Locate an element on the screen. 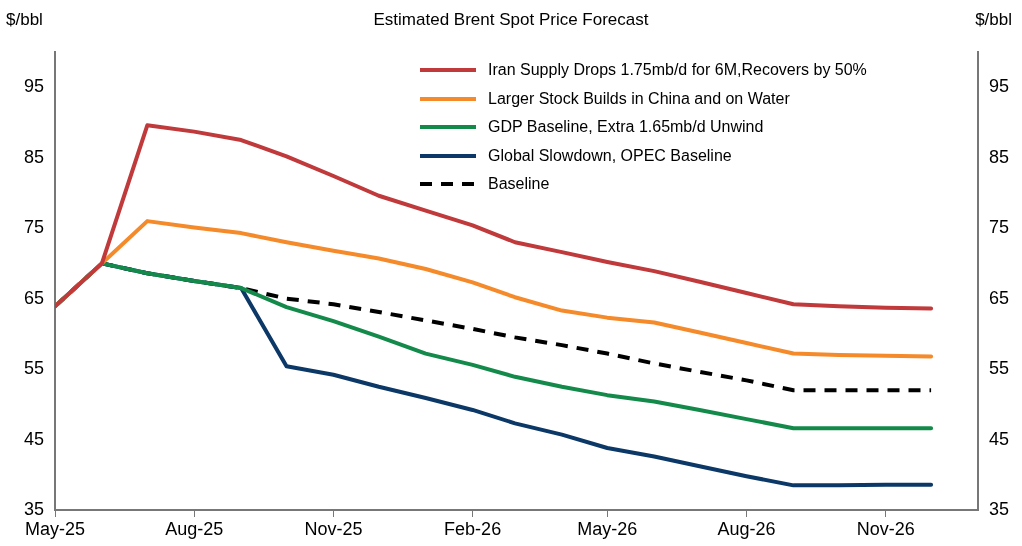 Image resolution: width=1022 pixels, height=546 pixels. y2-tick-label: 35 is located at coordinates (999, 508).